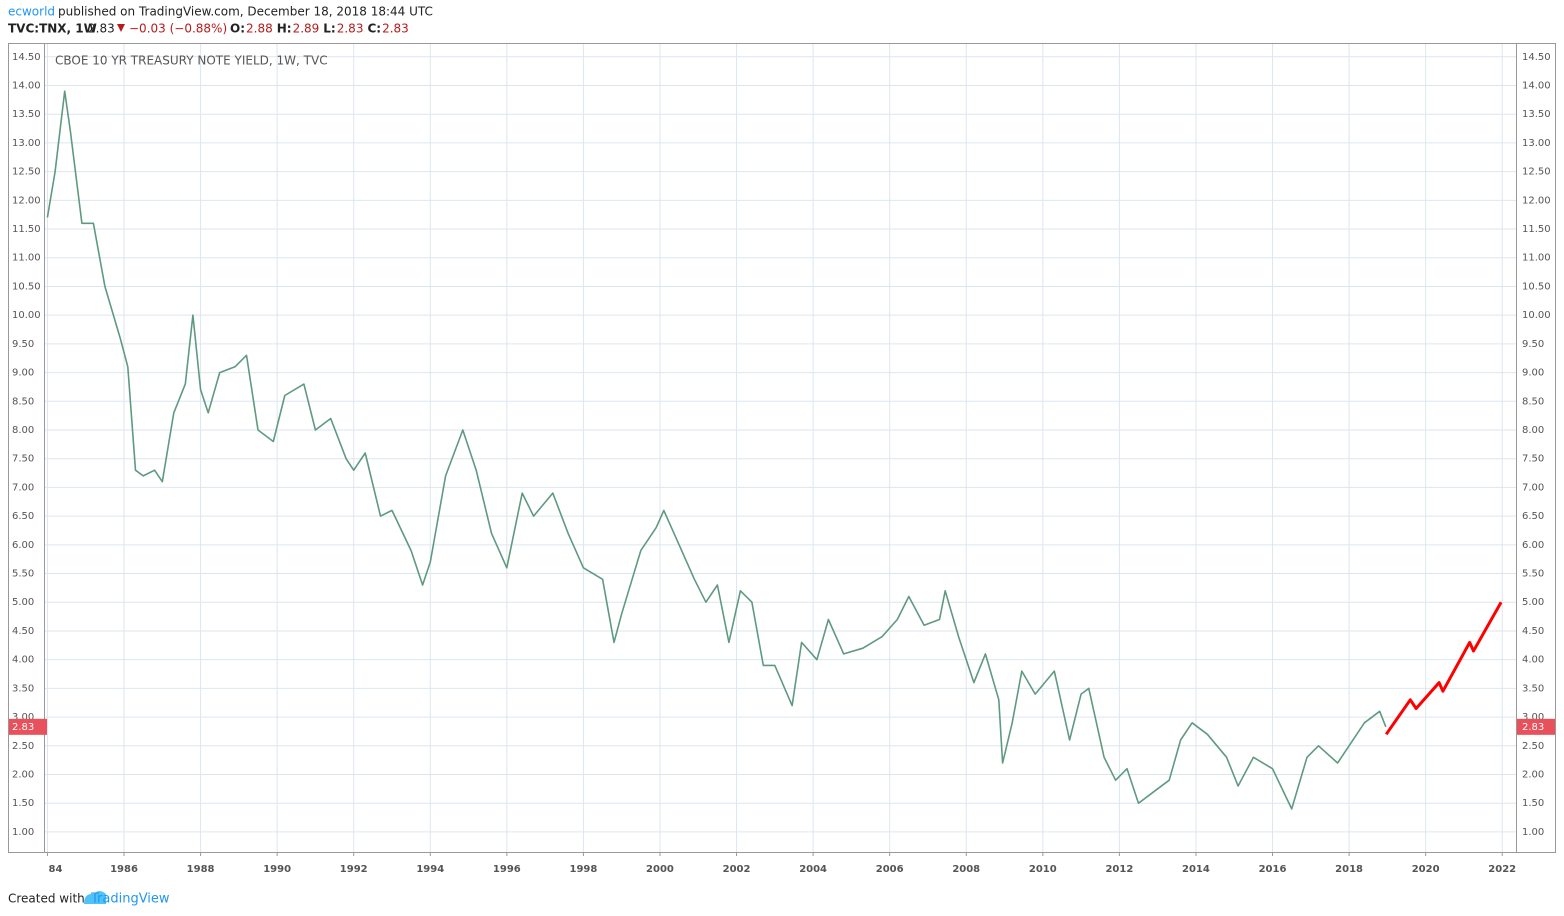  I want to click on change: −0.03 (−0.88%), so click(178, 29).